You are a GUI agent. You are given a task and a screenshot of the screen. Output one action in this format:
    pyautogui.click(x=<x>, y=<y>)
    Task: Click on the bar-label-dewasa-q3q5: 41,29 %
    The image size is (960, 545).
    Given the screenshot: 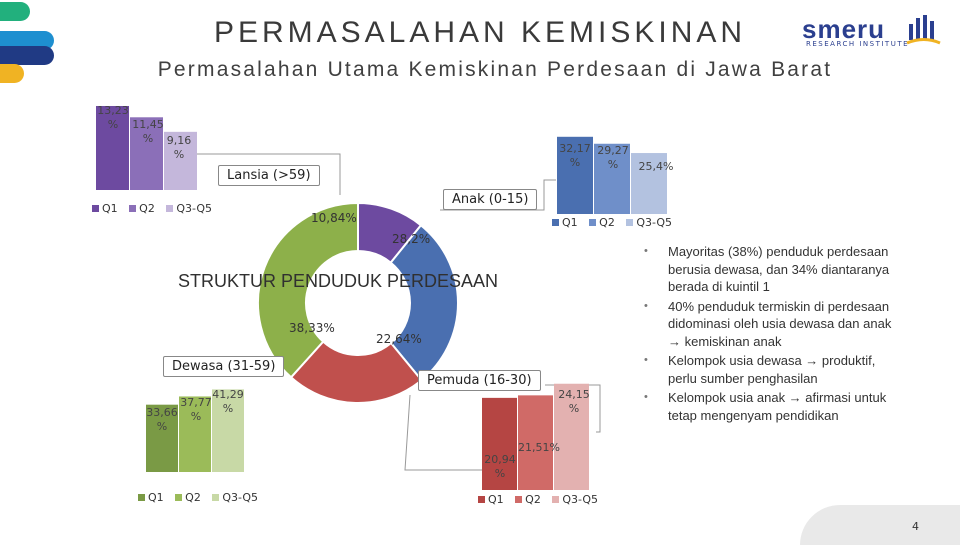 What is the action you would take?
    pyautogui.click(x=228, y=401)
    